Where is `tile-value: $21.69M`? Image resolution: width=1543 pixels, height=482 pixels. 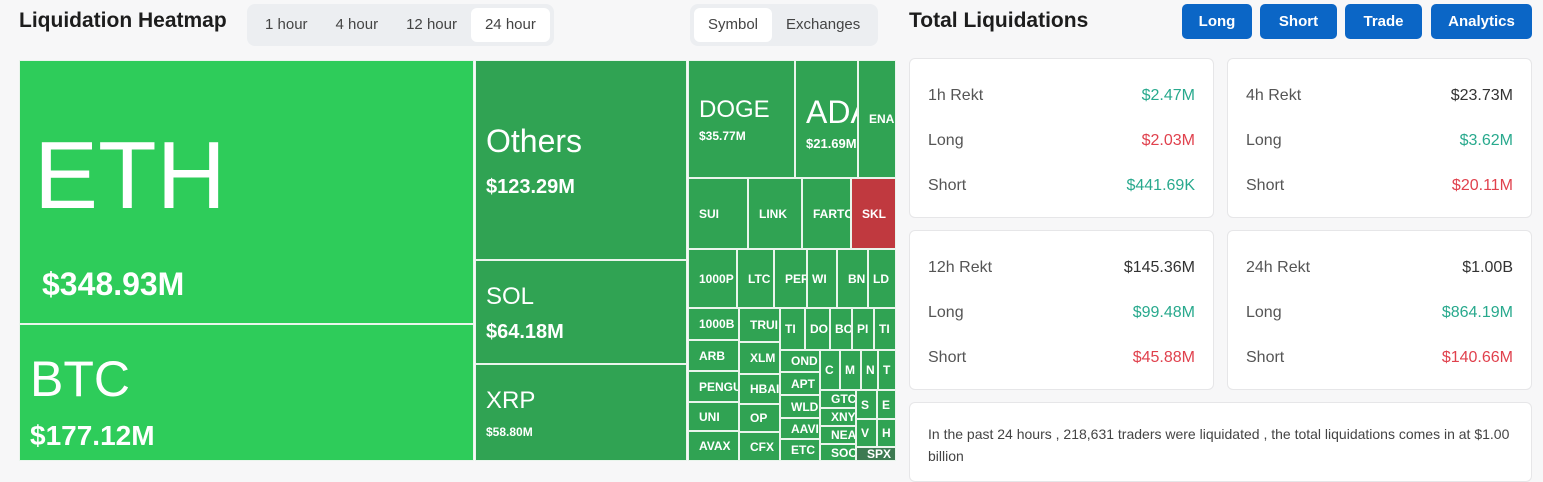 tile-value: $21.69M is located at coordinates (831, 143).